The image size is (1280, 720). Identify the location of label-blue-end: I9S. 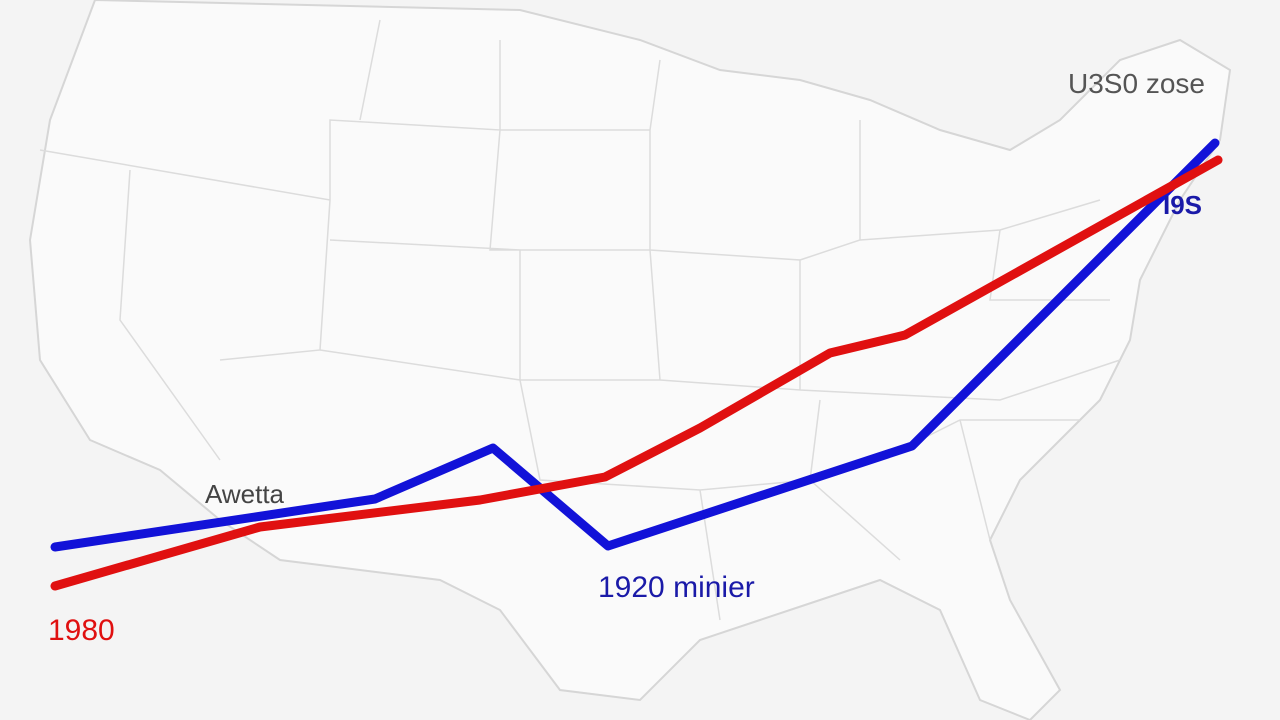
(1182, 205).